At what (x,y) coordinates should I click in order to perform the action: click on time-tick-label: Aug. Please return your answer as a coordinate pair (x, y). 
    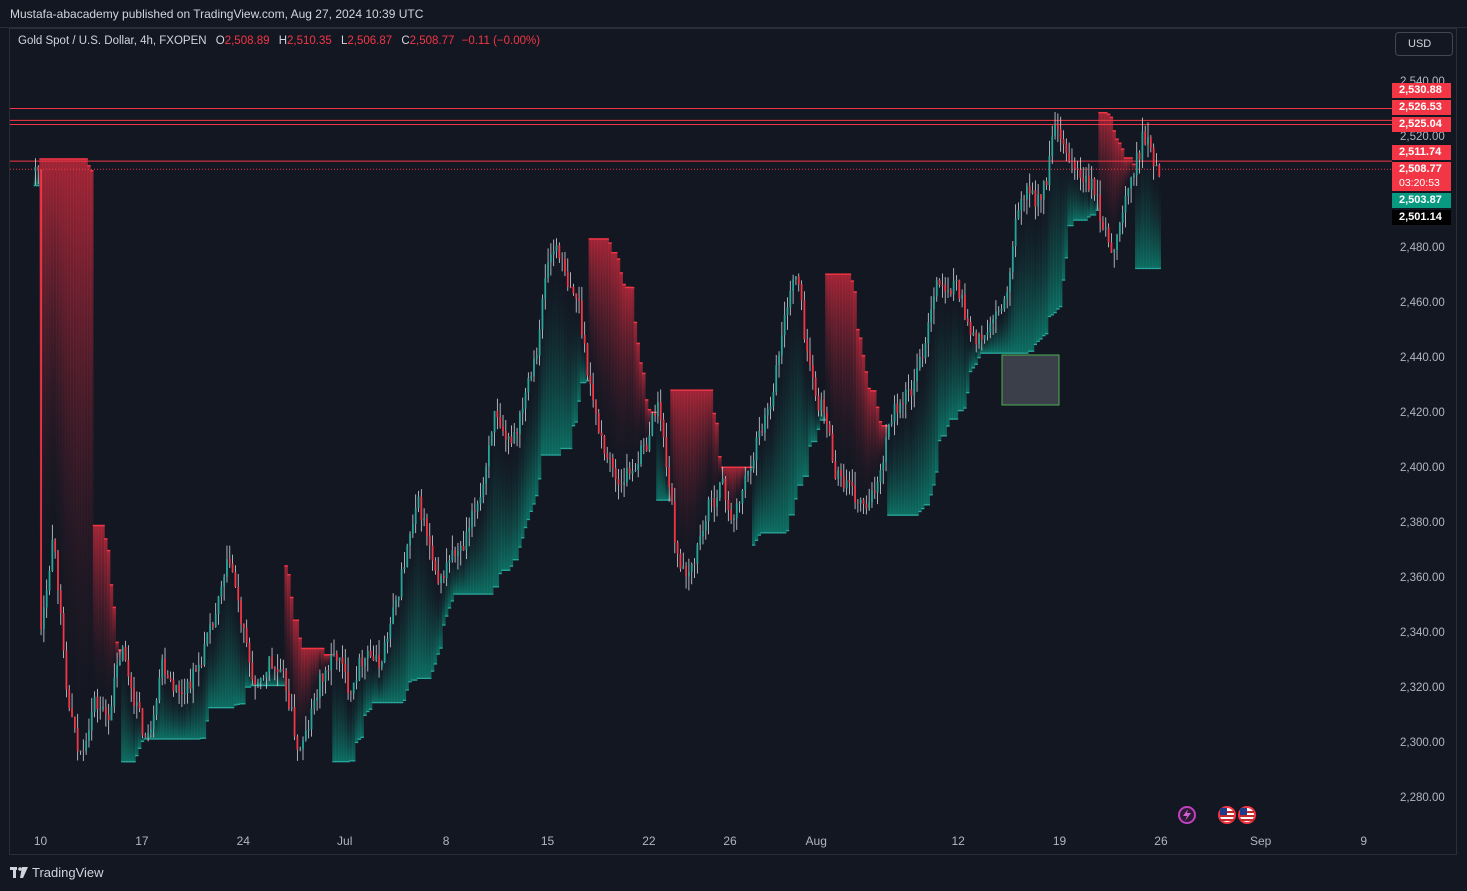
    Looking at the image, I should click on (816, 841).